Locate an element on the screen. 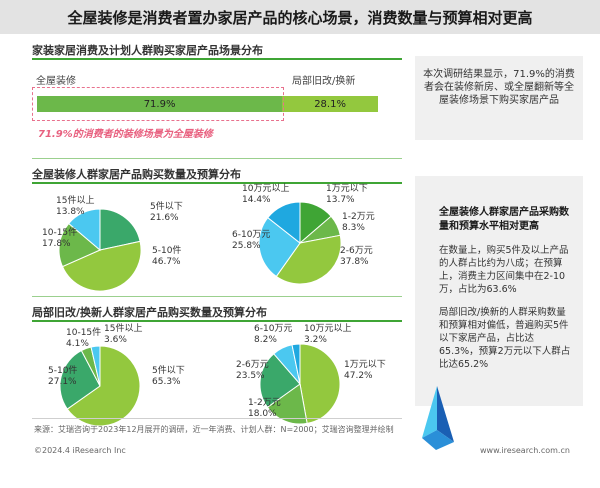 The height and width of the screenshot is (488, 600). page-title: 全屋装修是消费者置办家居产品的核心场景，消费数量与预算相对更高 is located at coordinates (300, 17).